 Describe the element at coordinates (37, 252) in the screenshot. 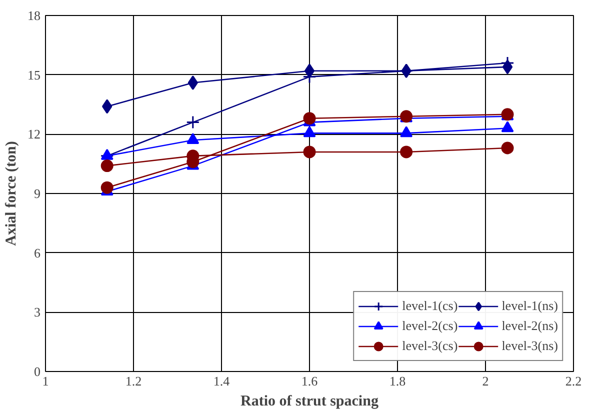

I see `y-tick-label: 6` at that location.